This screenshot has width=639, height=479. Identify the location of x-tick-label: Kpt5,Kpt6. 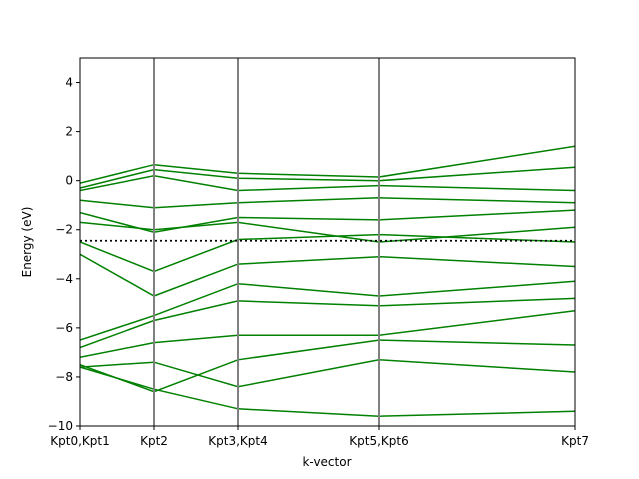
(378, 441).